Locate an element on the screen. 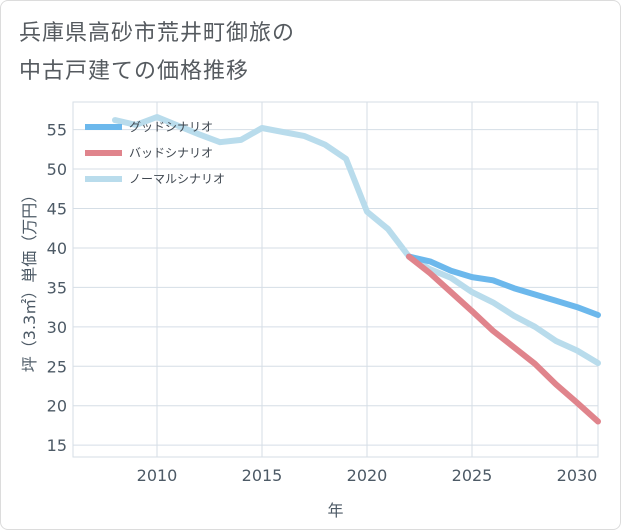 This screenshot has height=531, width=621. y-tick-label: 15 is located at coordinates (57, 445).